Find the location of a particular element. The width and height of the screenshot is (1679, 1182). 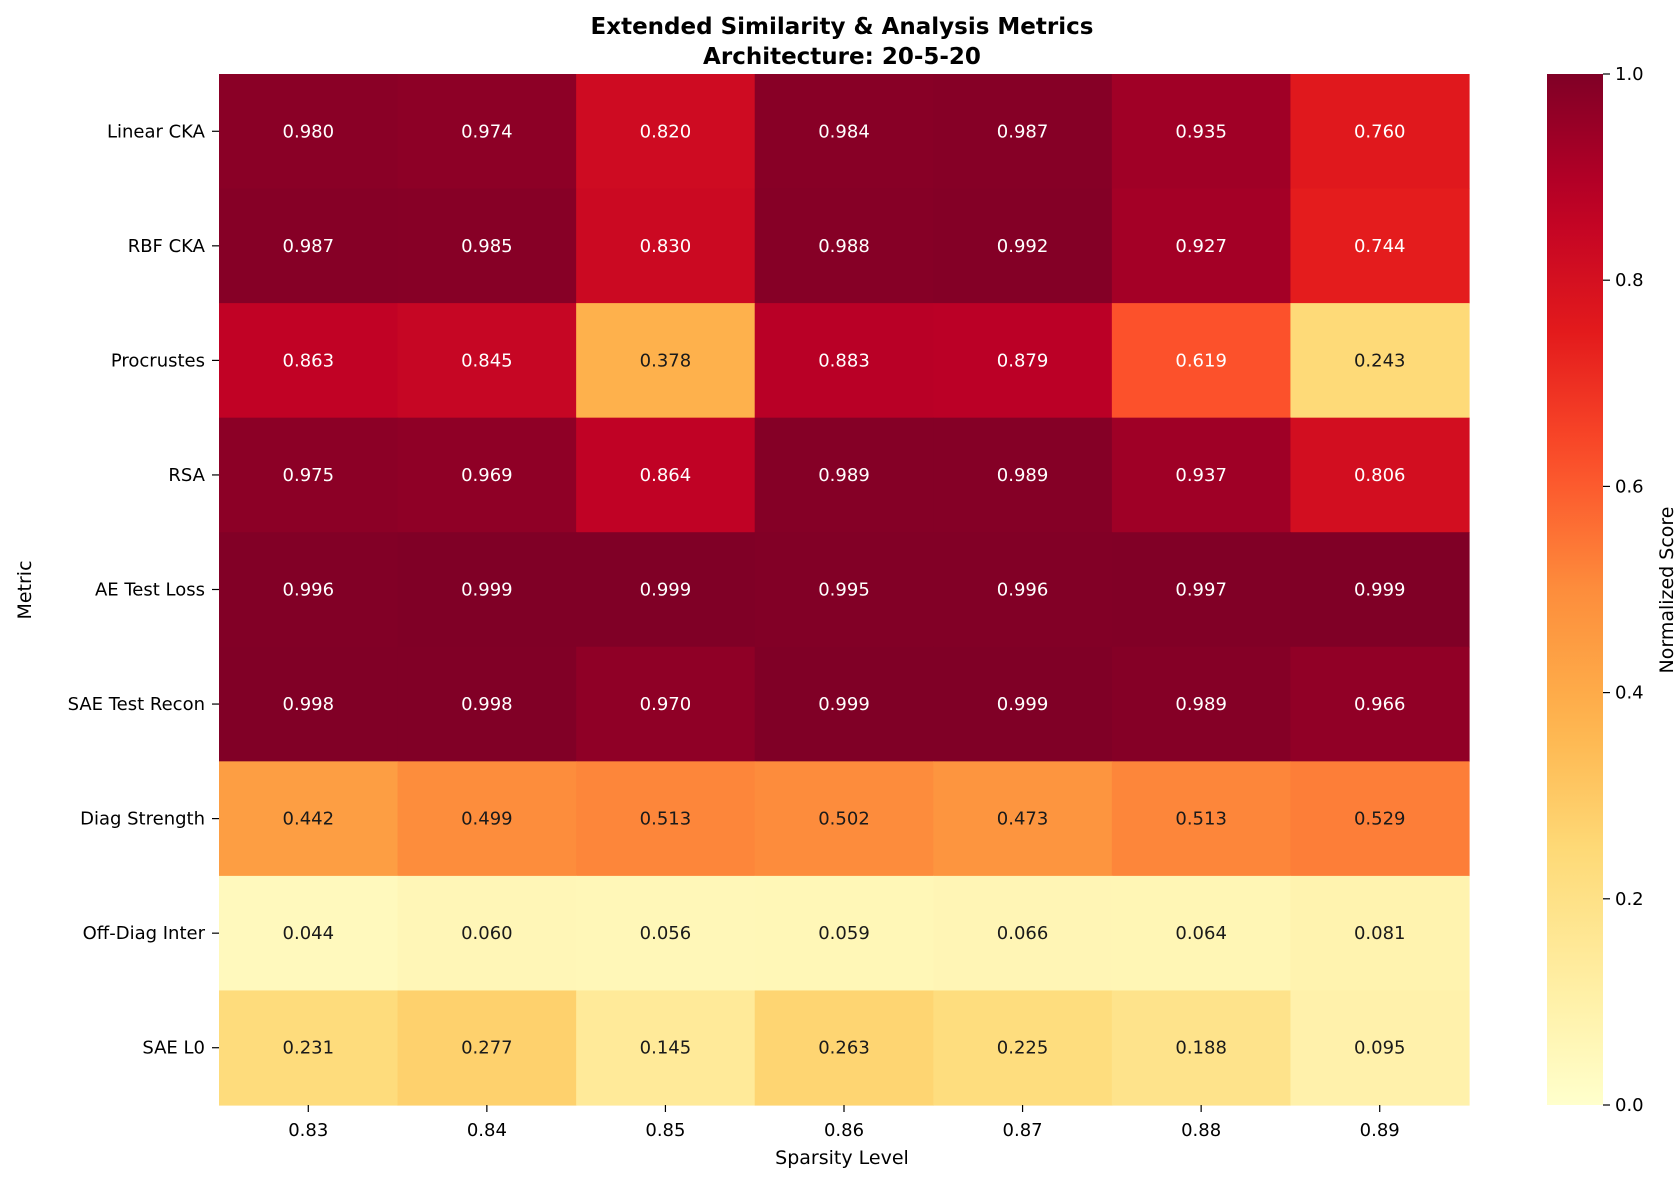

cell-value-label: 0.830 is located at coordinates (666, 246).